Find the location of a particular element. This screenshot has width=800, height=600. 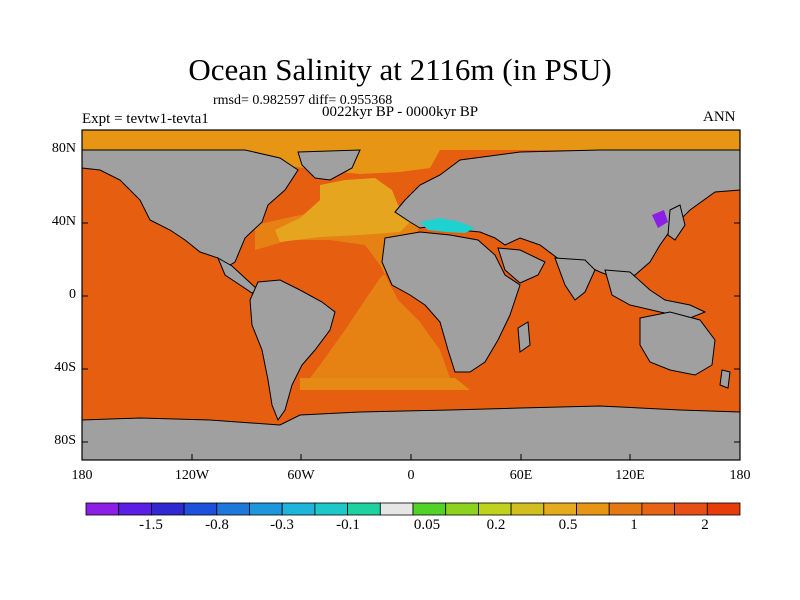

southeast-asia is located at coordinates (655, 294).